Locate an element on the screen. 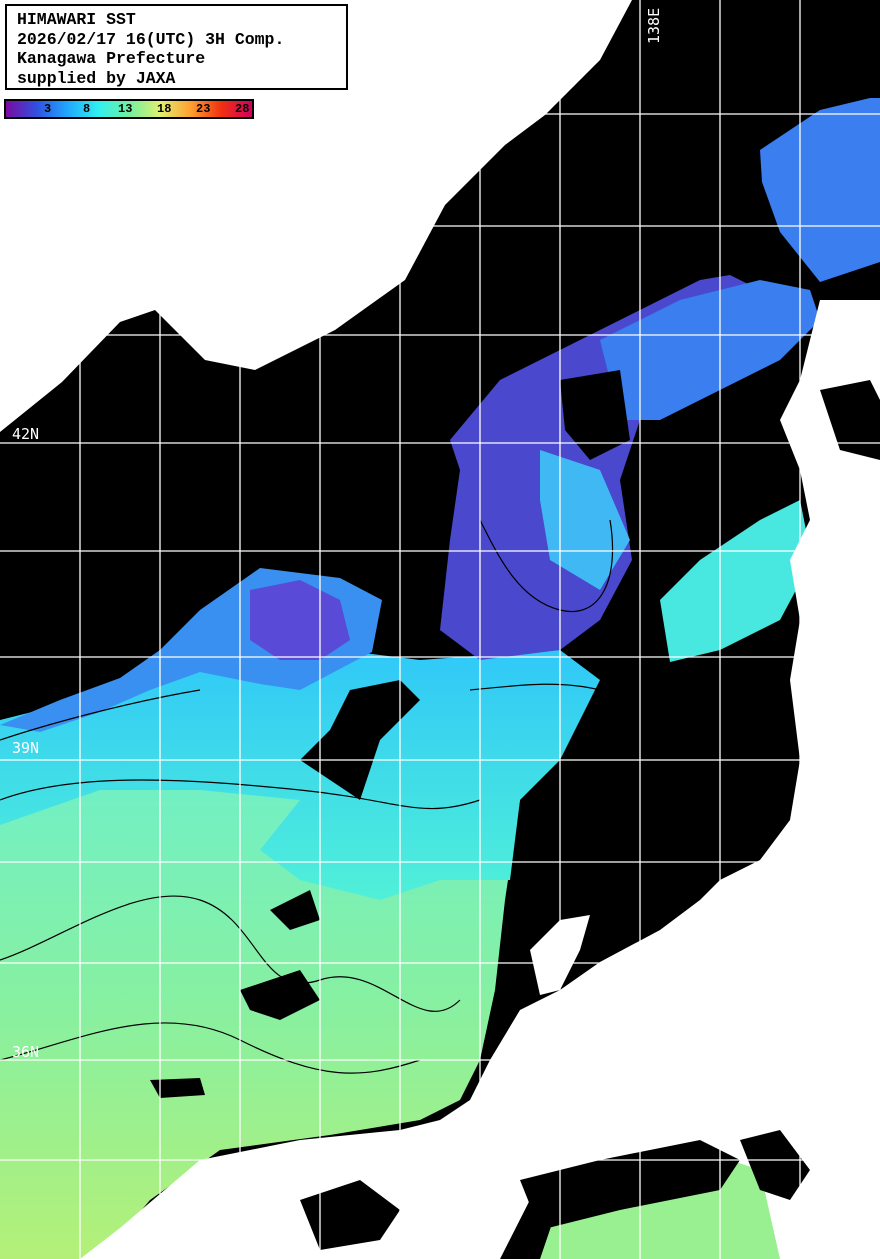  sst-cyan-patch-central is located at coordinates (585, 520).